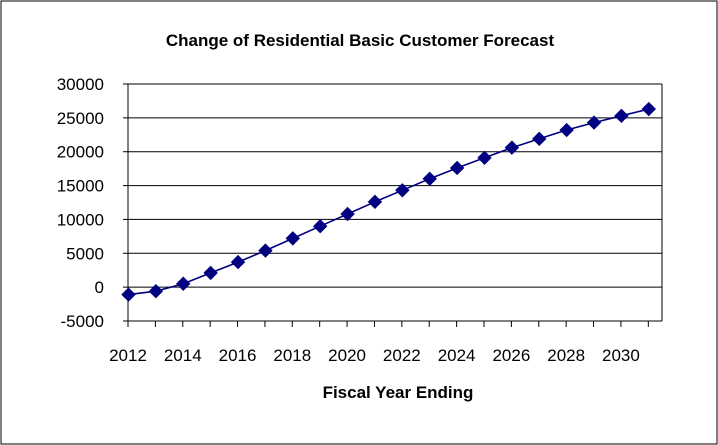  Describe the element at coordinates (85, 253) in the screenshot. I see `y-tick-label: 5000` at that location.